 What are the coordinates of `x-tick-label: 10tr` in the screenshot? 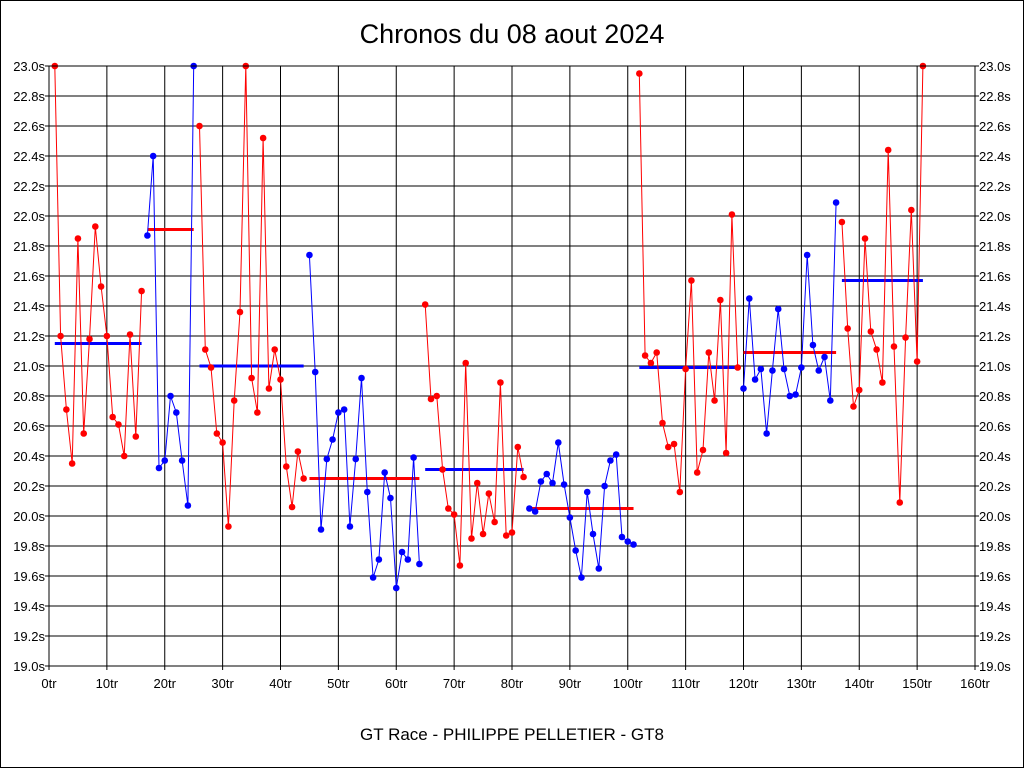 It's located at (107, 683).